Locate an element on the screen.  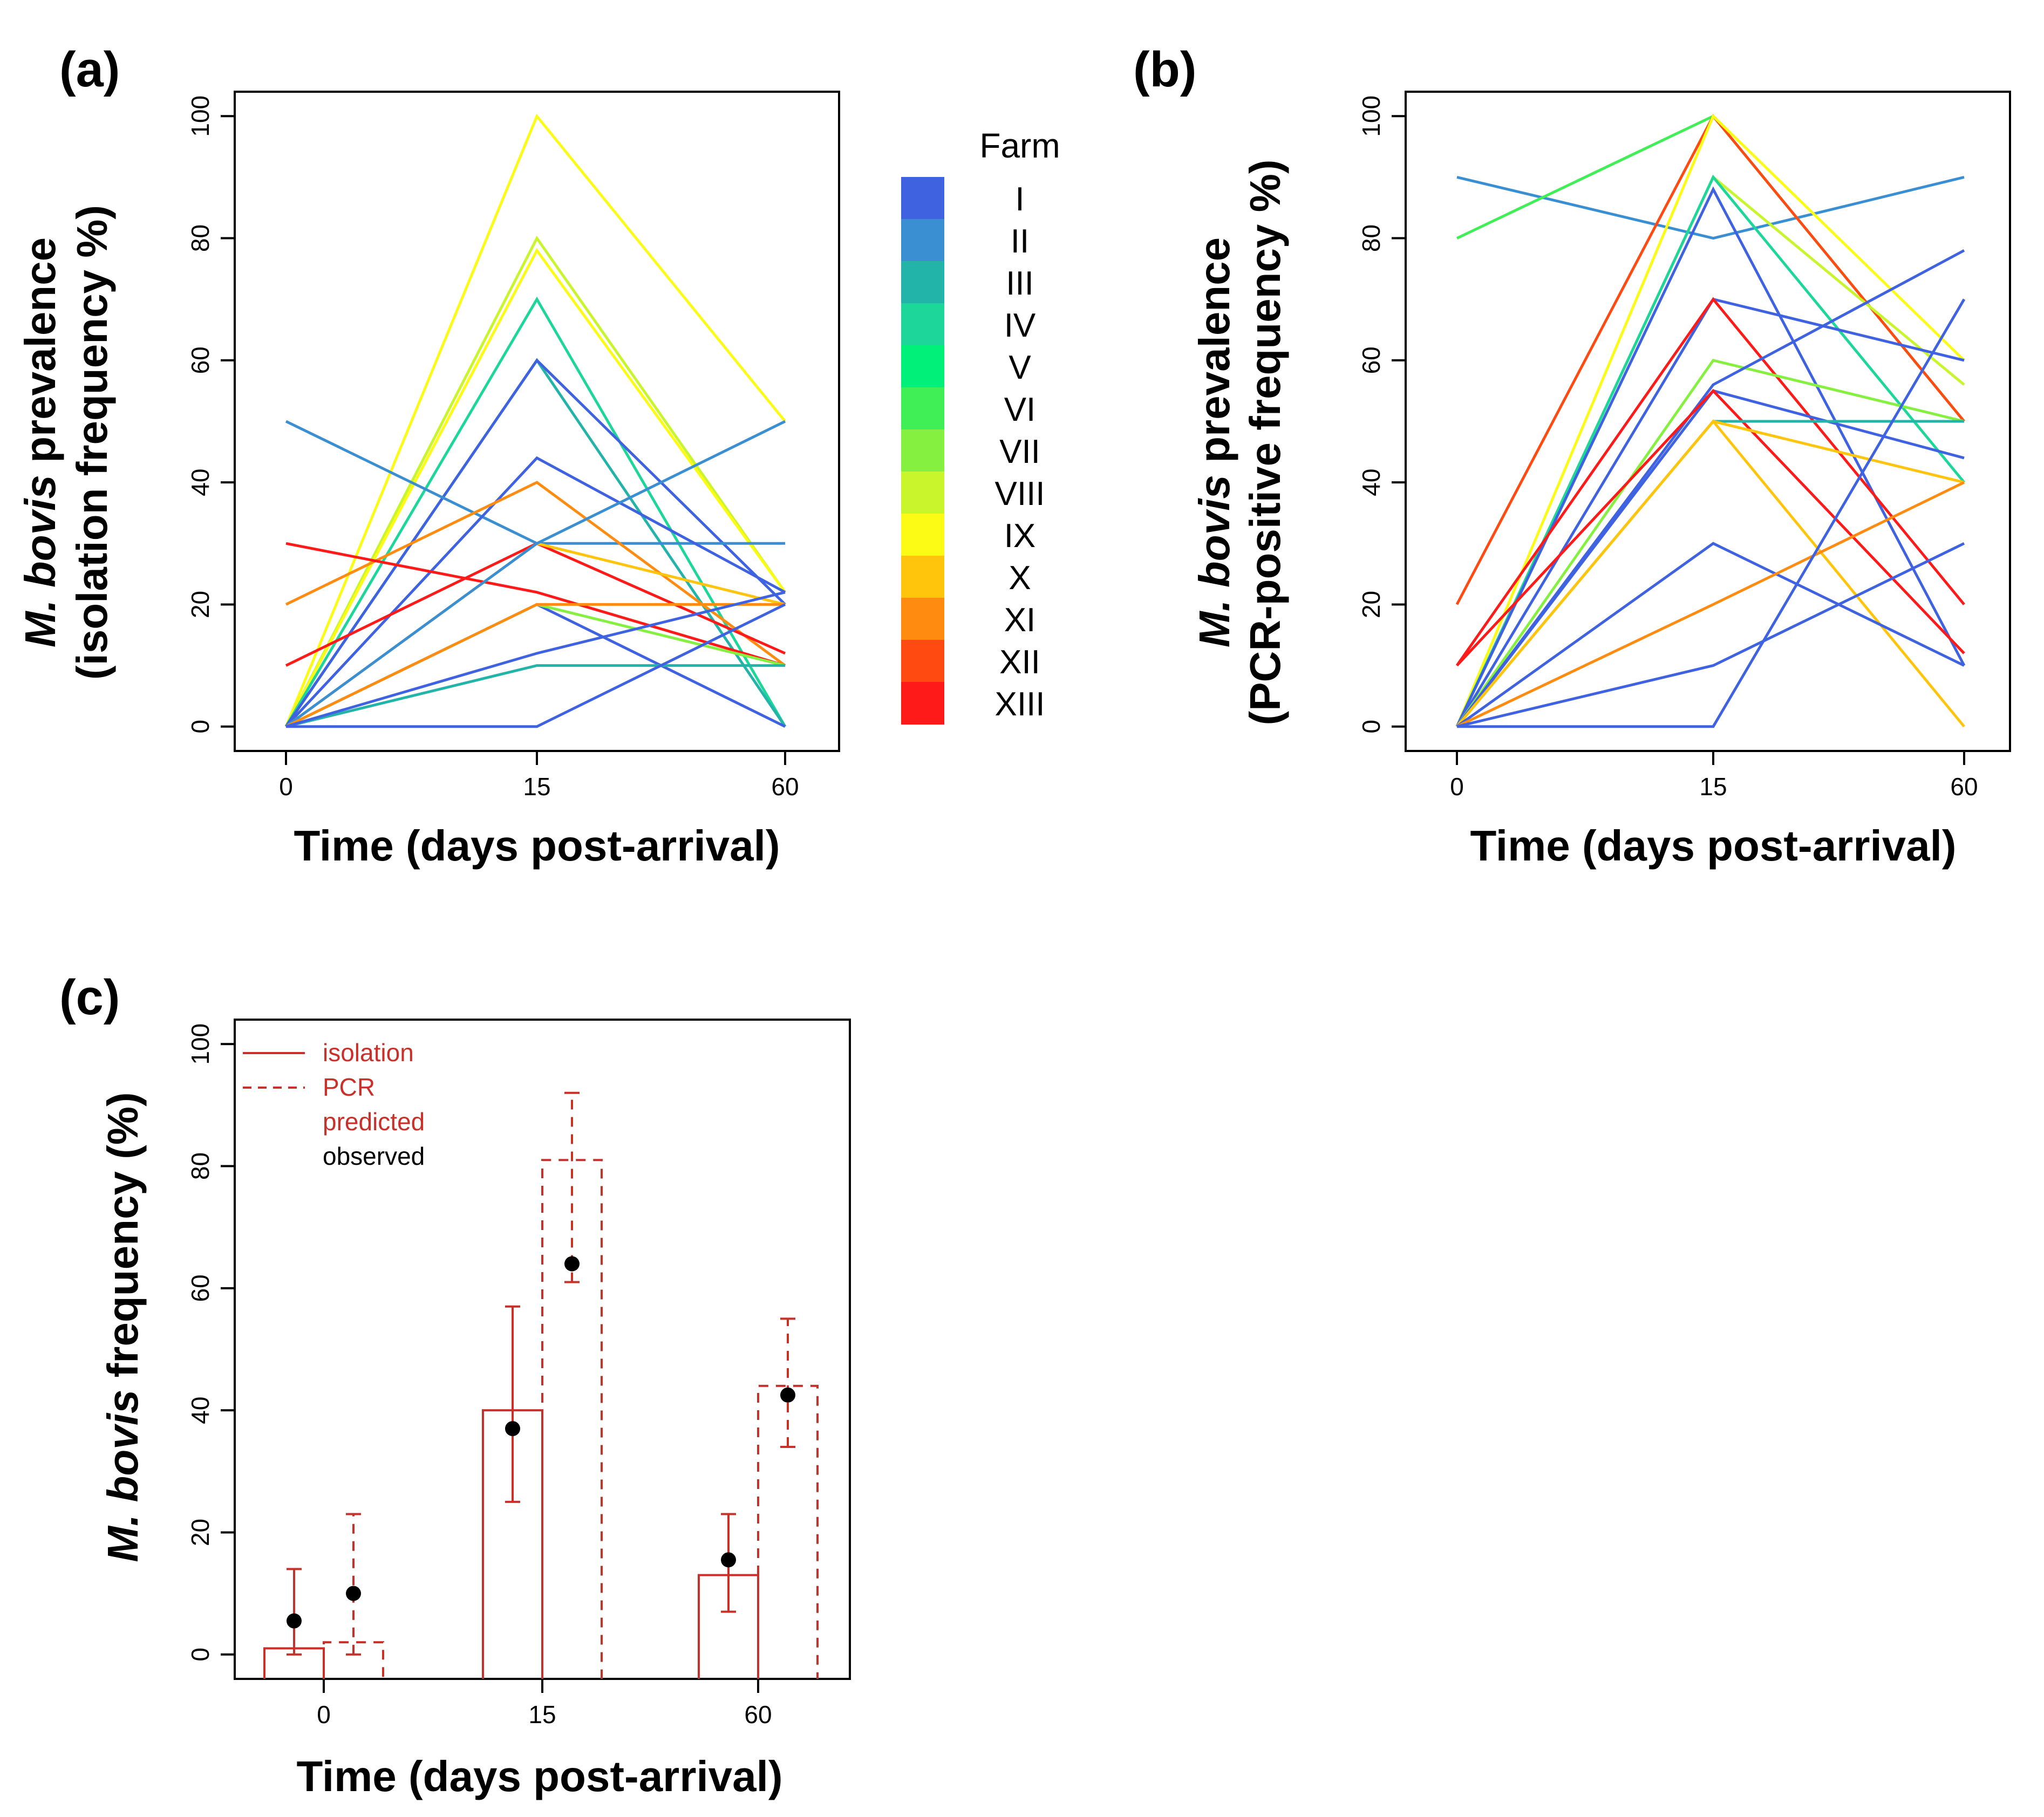
farm-legend-swatches is located at coordinates (922, 451).